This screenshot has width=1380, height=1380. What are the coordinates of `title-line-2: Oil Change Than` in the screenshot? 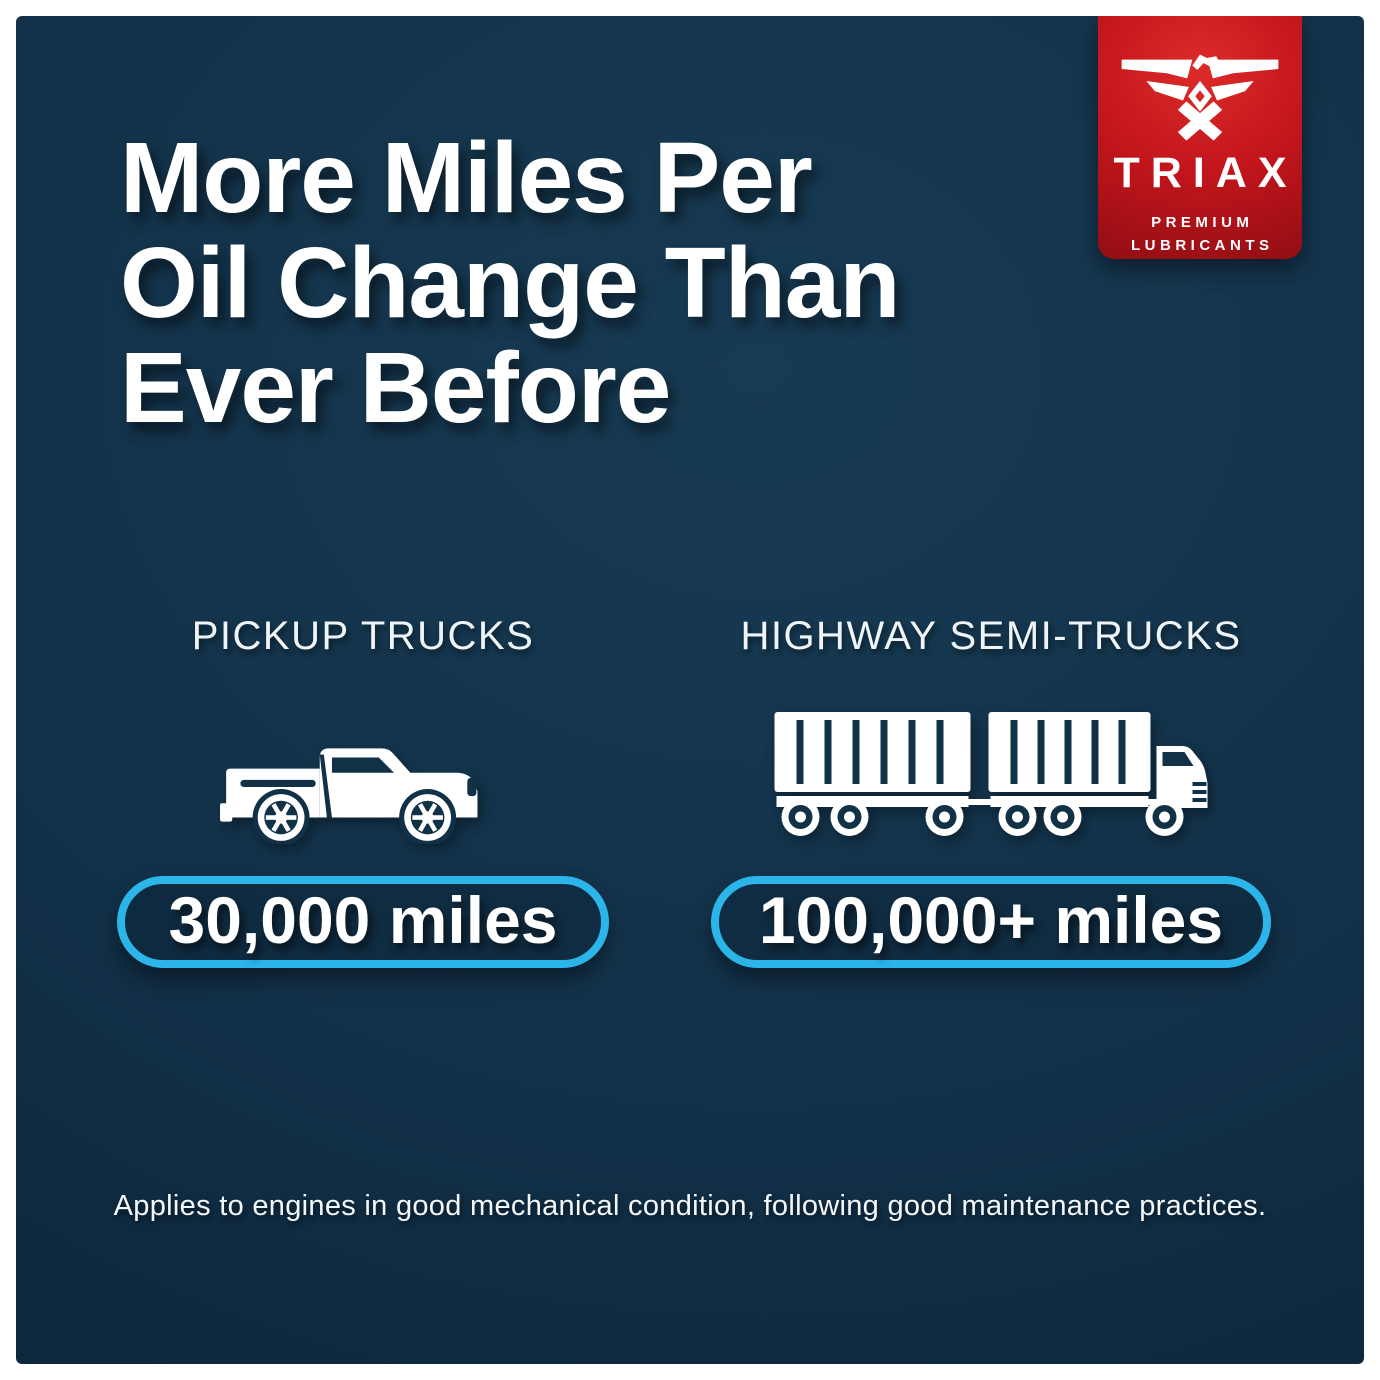 It's located at (510, 283).